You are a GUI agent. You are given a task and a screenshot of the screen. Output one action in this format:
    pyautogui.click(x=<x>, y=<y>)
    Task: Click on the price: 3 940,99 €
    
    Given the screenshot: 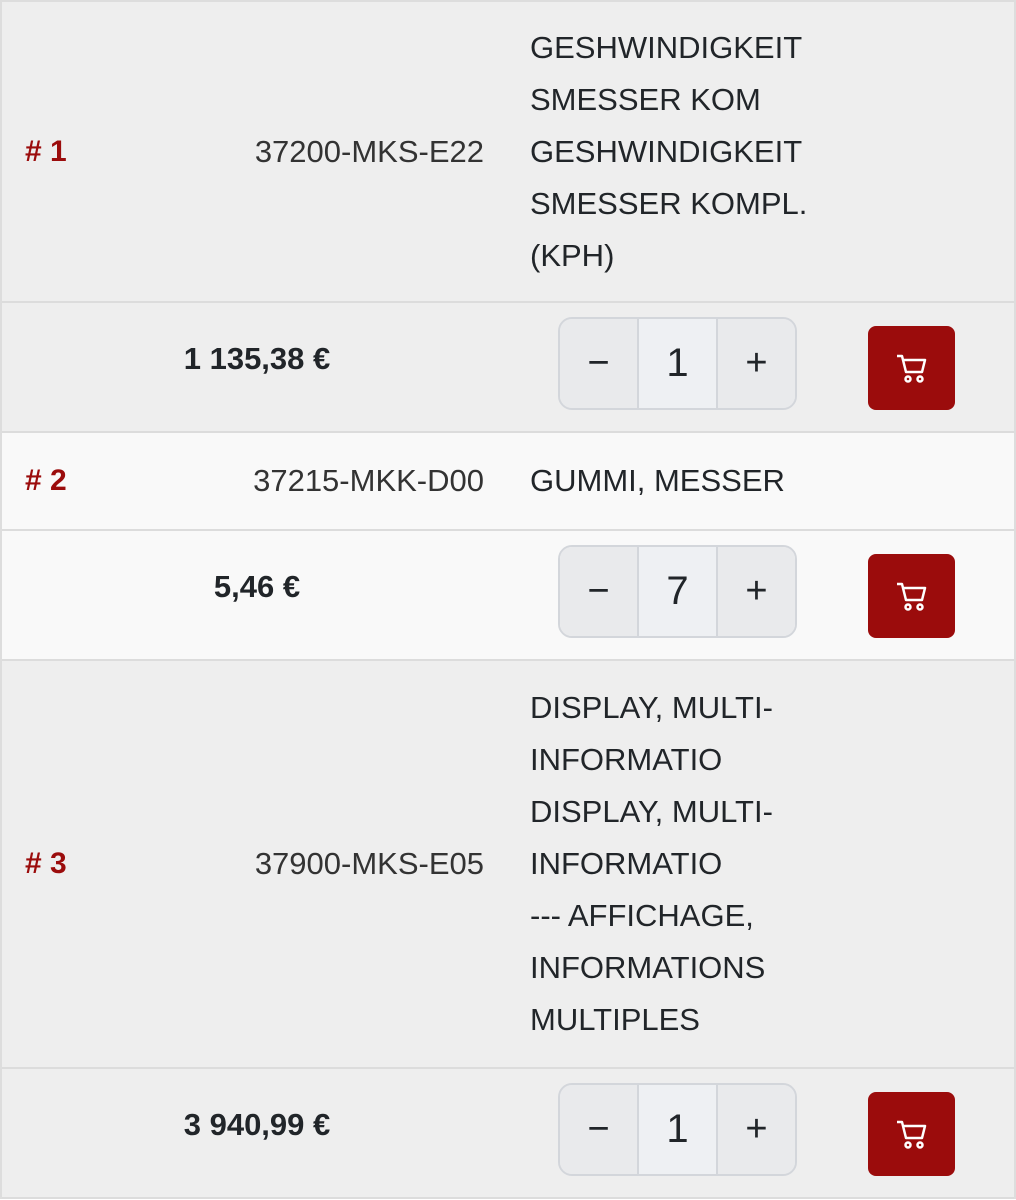 What is the action you would take?
    pyautogui.click(x=257, y=1124)
    